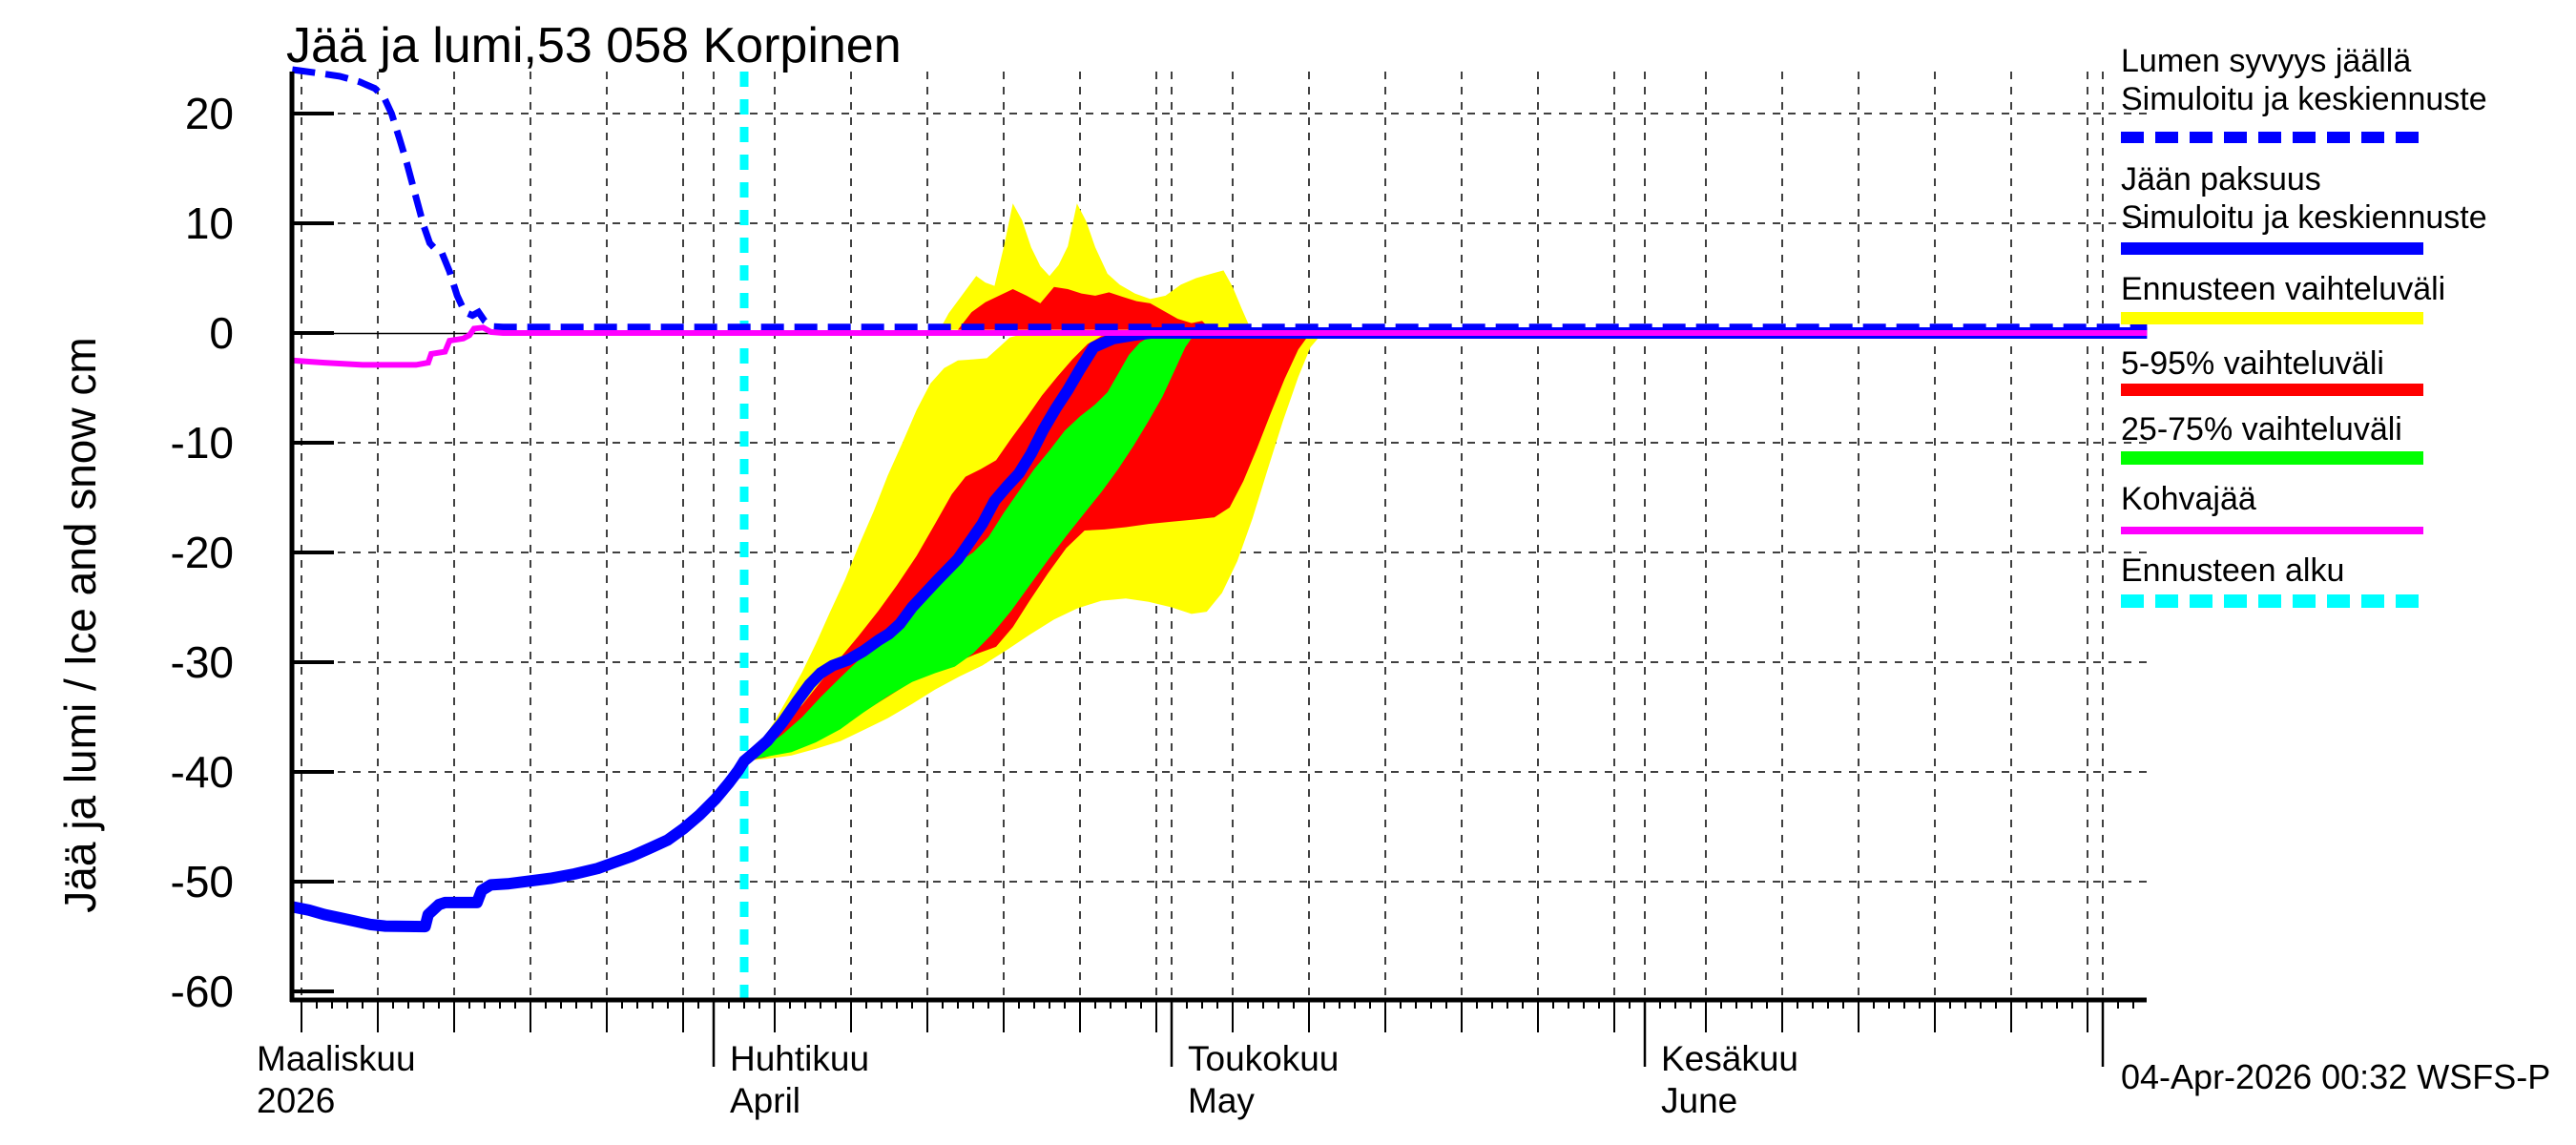 The height and width of the screenshot is (1145, 2576). What do you see at coordinates (202, 662) in the screenshot?
I see `y-tick-label: -30` at bounding box center [202, 662].